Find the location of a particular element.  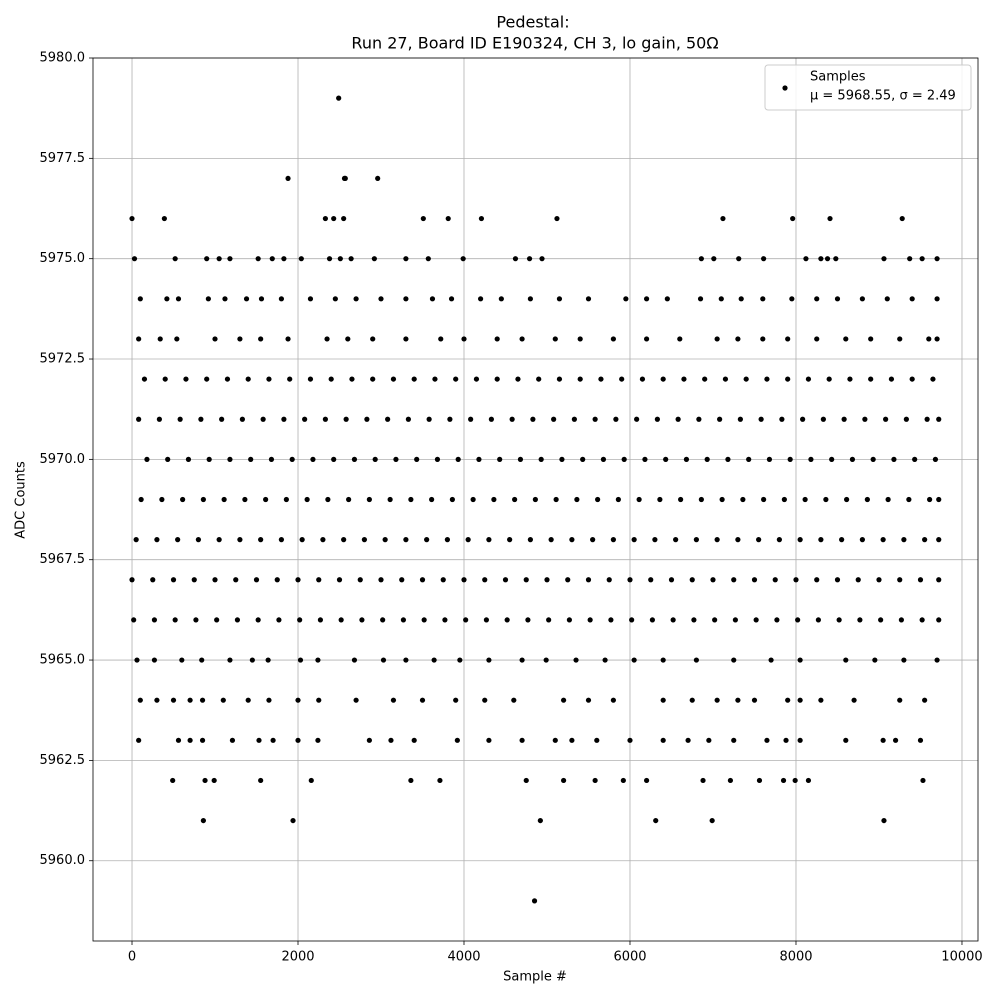

y-tick-label: 5960.0 is located at coordinates (63, 860).